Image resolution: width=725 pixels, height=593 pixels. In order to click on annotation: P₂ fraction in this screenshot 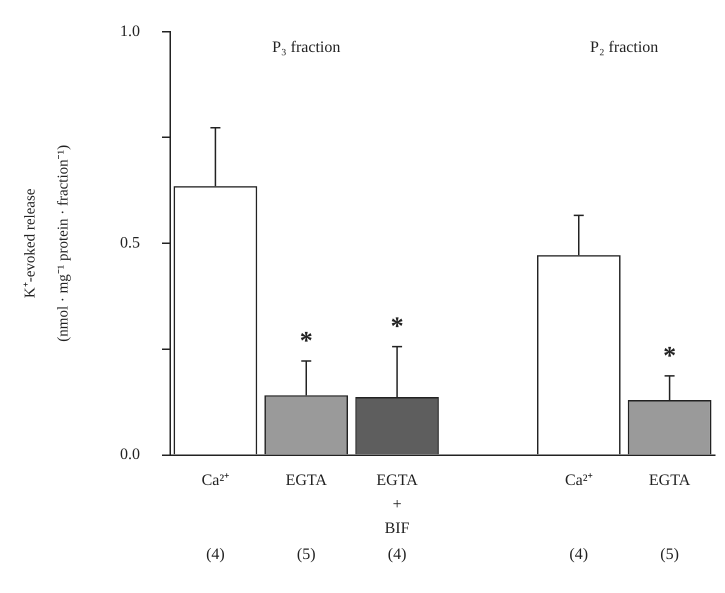, I will do `click(624, 47)`.